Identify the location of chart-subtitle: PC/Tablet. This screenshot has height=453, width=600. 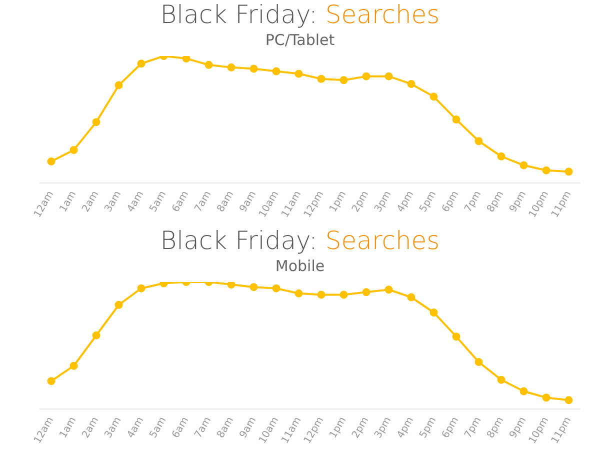
(300, 40).